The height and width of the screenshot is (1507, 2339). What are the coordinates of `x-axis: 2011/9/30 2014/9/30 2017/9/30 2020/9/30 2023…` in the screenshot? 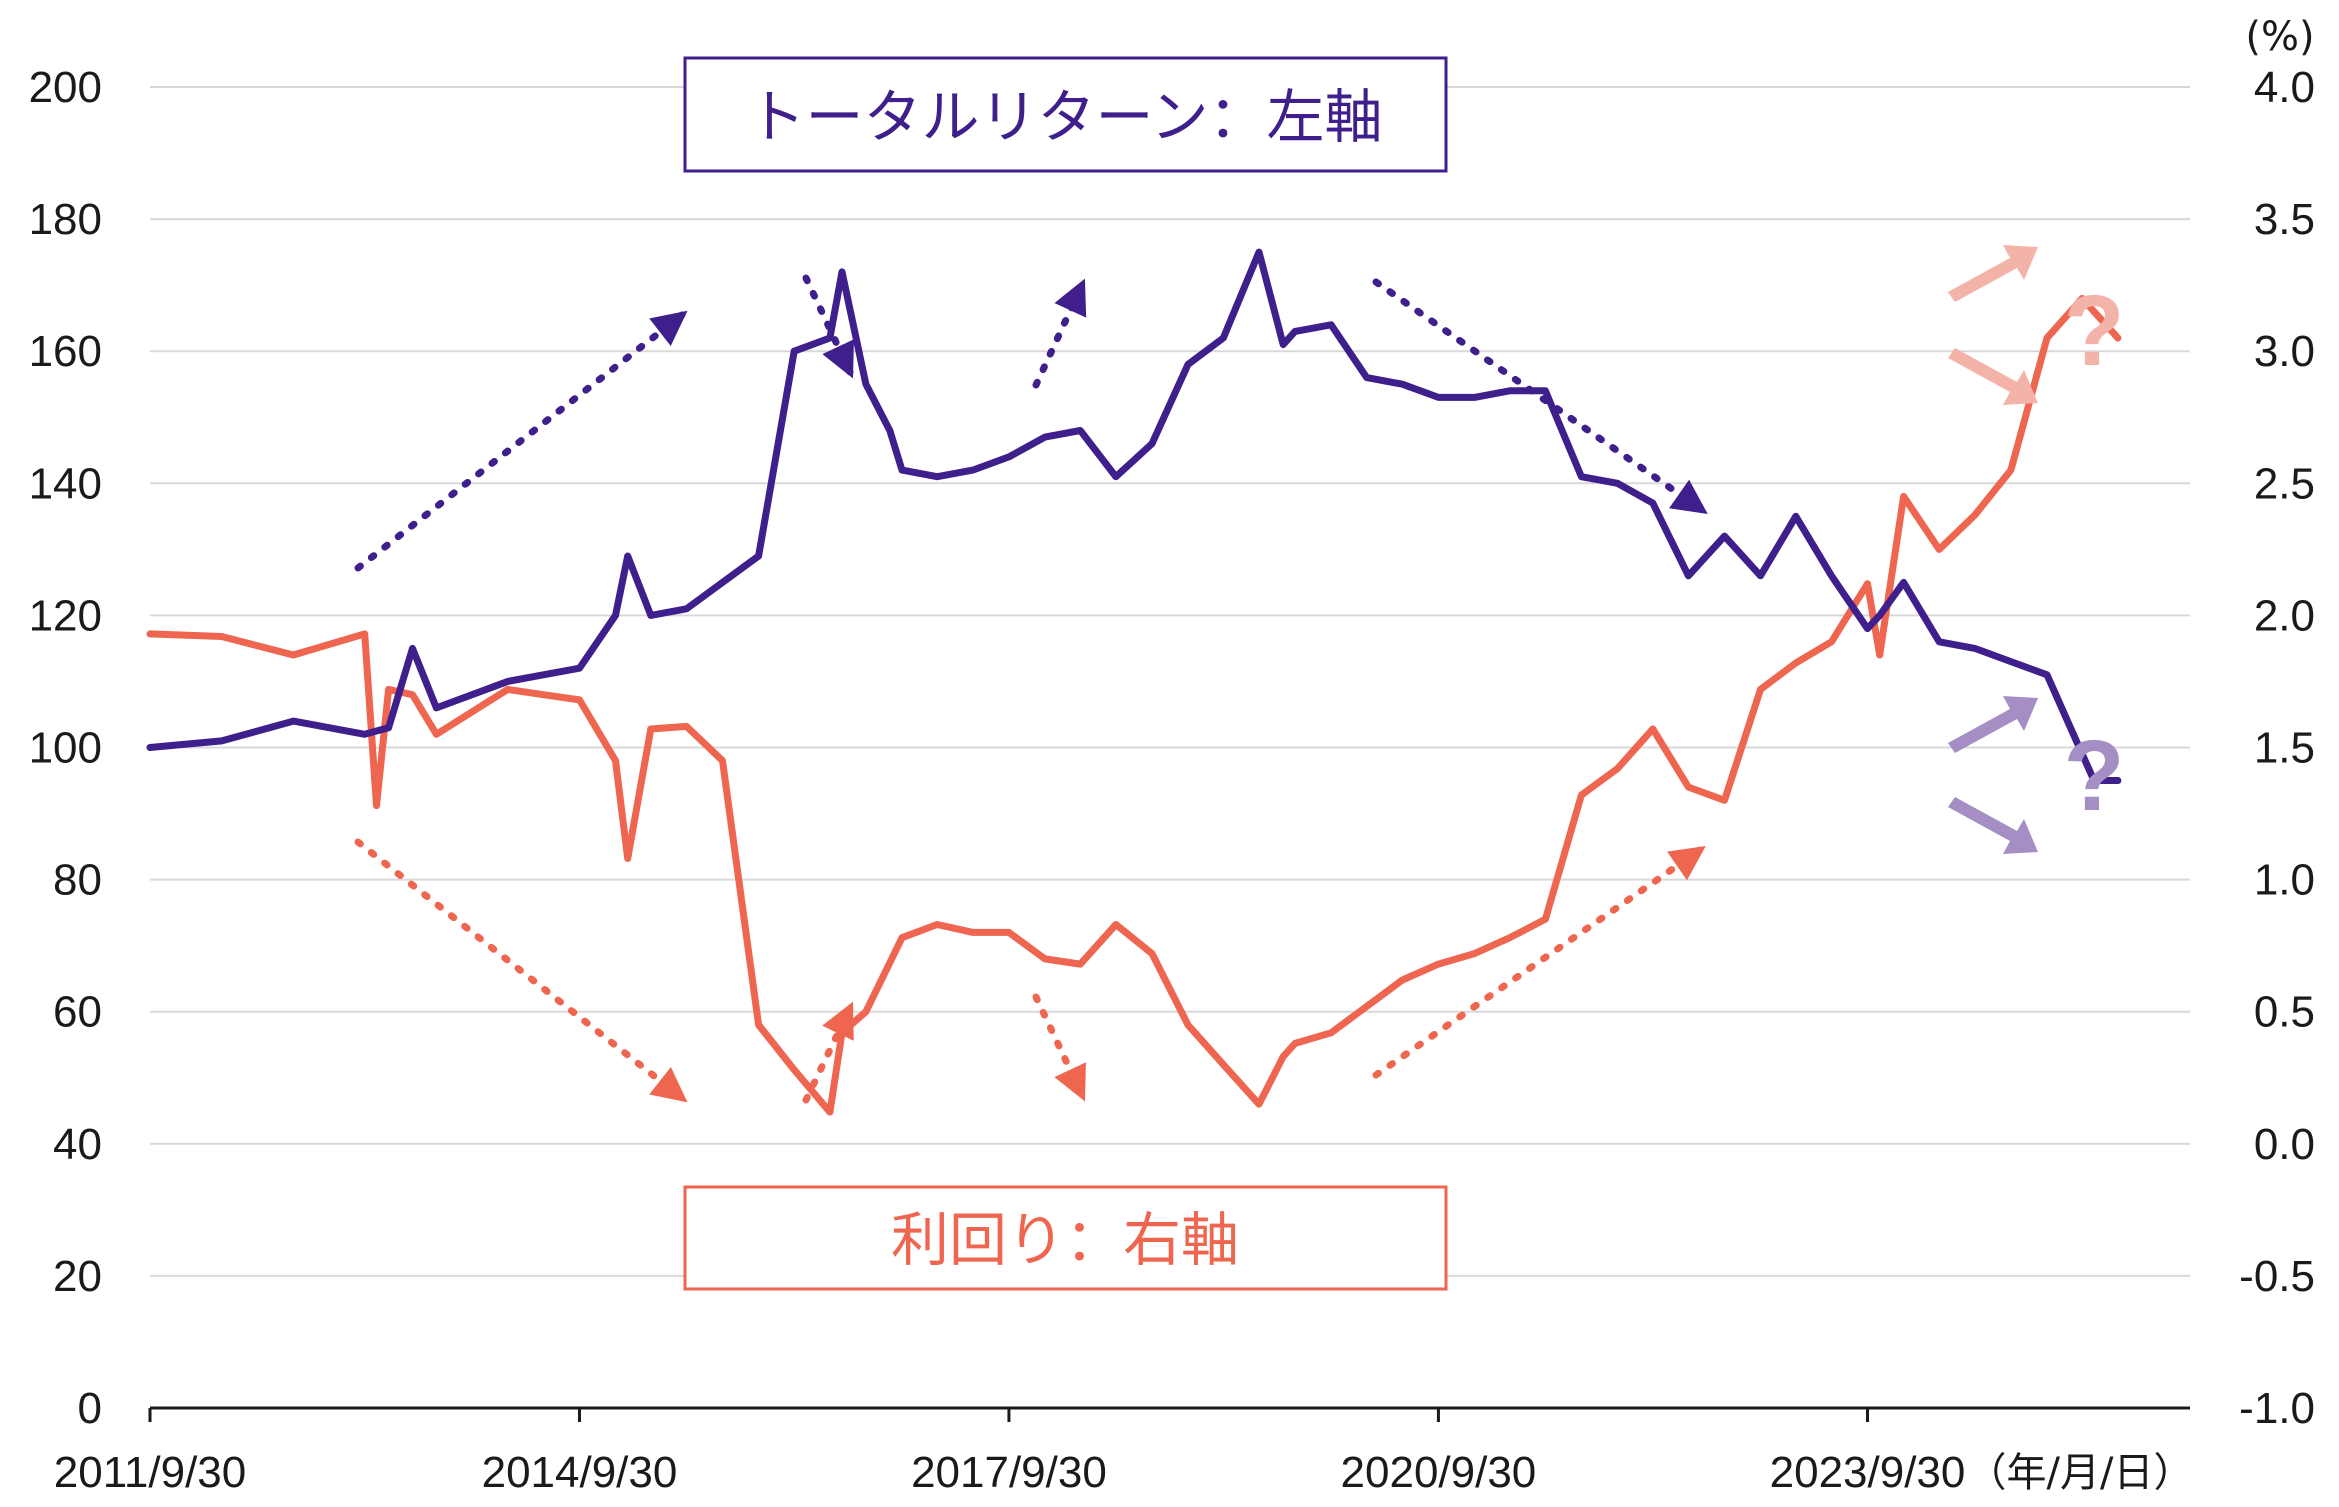 It's located at (1122, 1451).